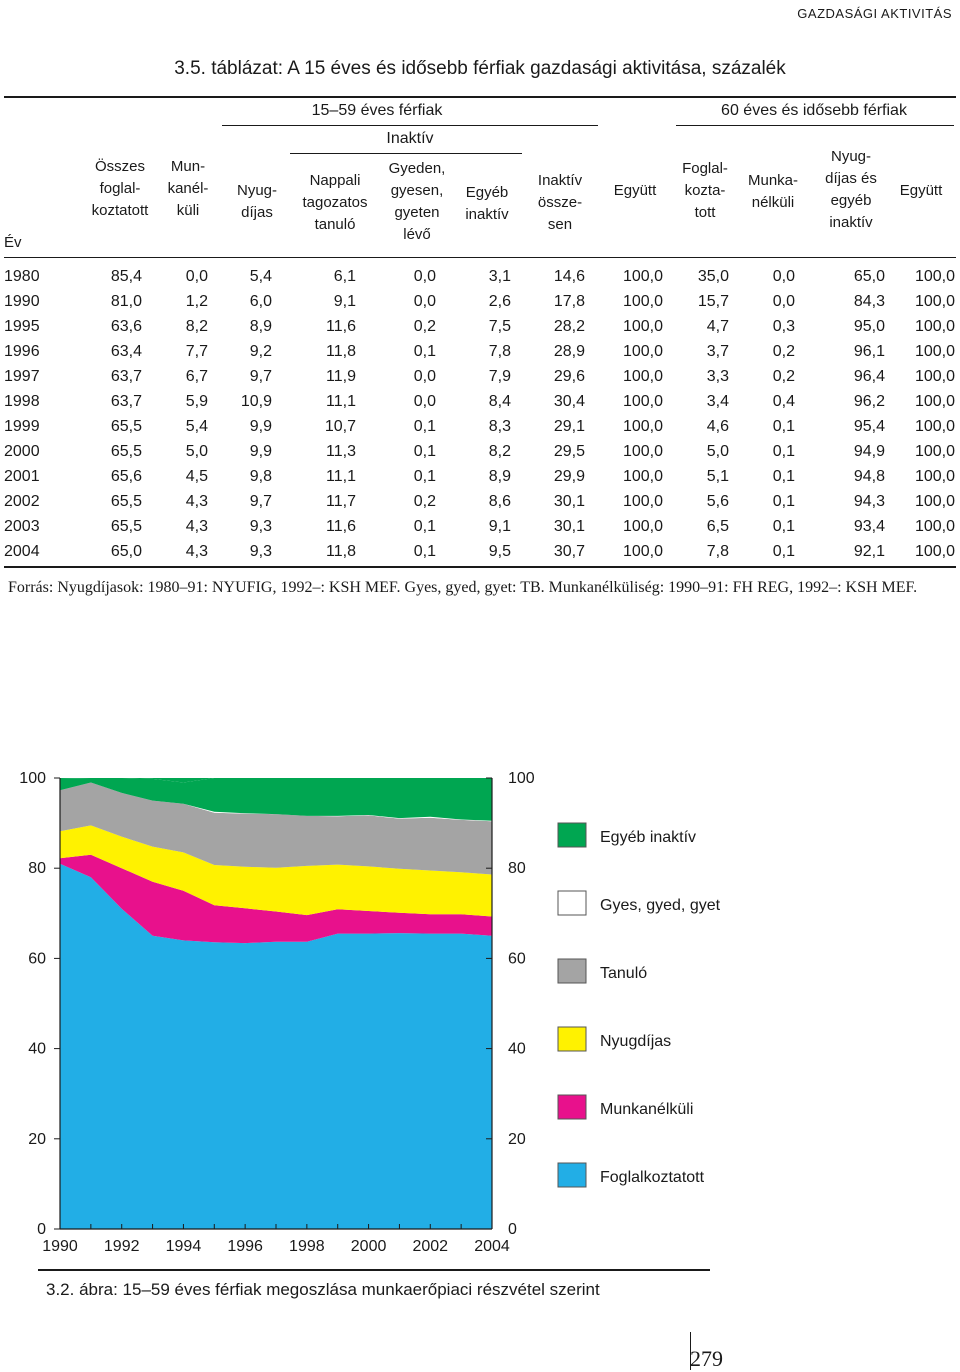 This screenshot has width=960, height=1372. Describe the element at coordinates (335, 202) in the screenshot. I see `col-nappali-tanulo: Nappali tagozatos tanuló` at that location.